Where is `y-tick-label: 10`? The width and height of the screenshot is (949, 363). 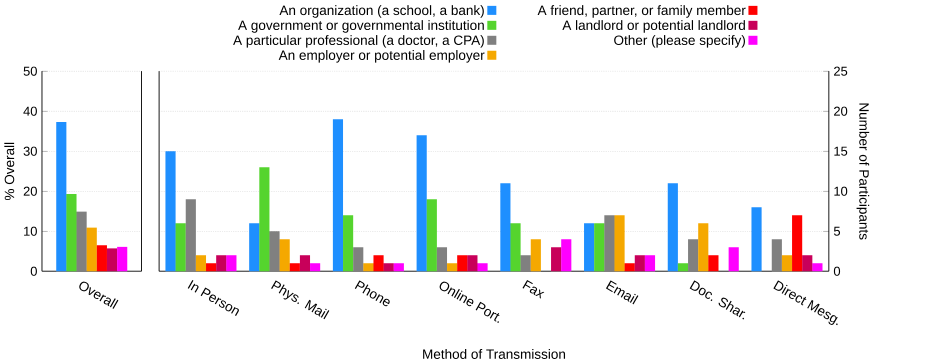
y-tick-label: 10 is located at coordinates (30, 231).